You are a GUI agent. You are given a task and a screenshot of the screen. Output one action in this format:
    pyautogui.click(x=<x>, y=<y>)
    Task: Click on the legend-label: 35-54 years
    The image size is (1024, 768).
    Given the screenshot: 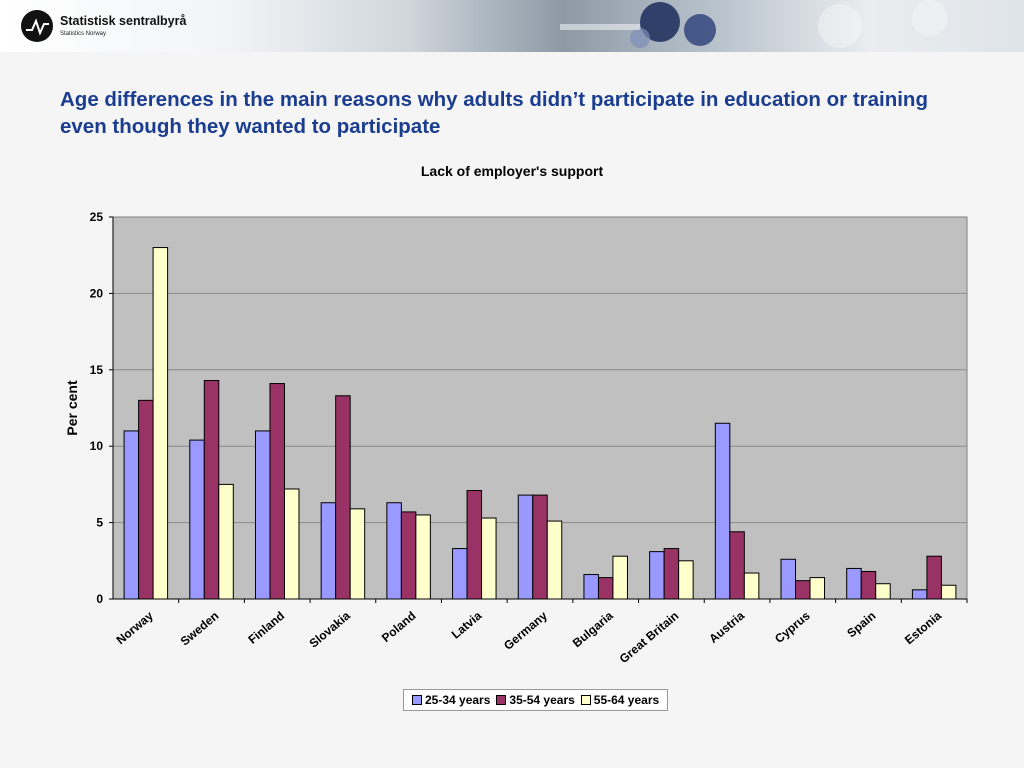 What is the action you would take?
    pyautogui.click(x=542, y=700)
    